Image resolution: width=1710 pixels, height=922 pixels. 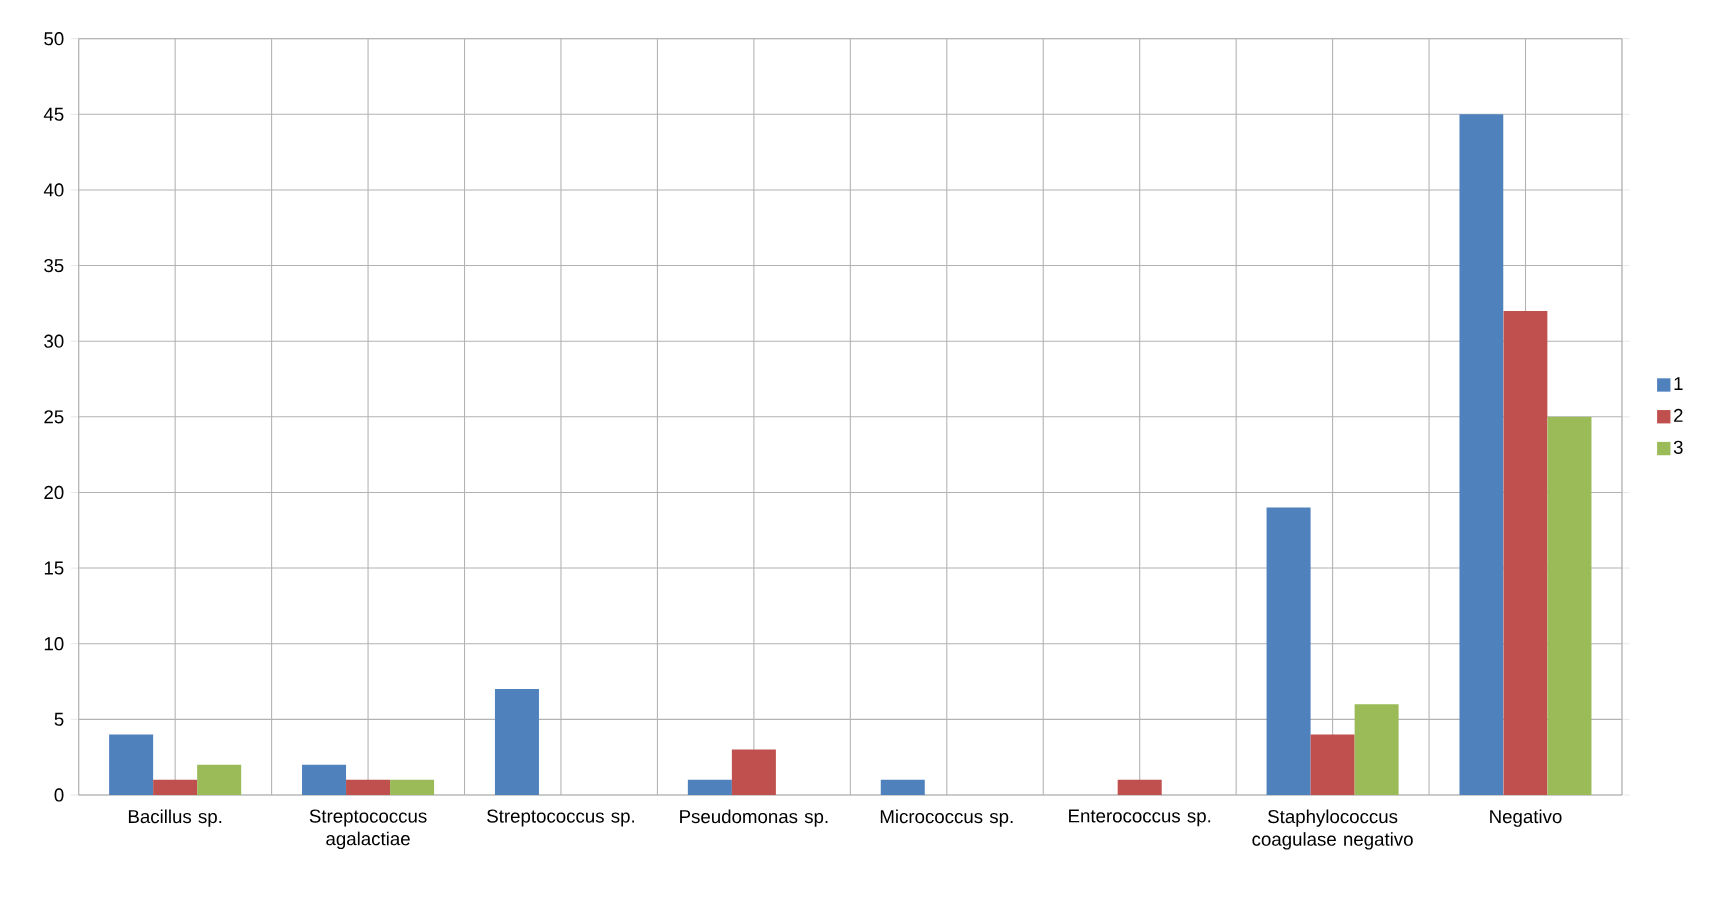 What do you see at coordinates (175, 818) in the screenshot?
I see `x-tick-label: Bacillus sp.` at bounding box center [175, 818].